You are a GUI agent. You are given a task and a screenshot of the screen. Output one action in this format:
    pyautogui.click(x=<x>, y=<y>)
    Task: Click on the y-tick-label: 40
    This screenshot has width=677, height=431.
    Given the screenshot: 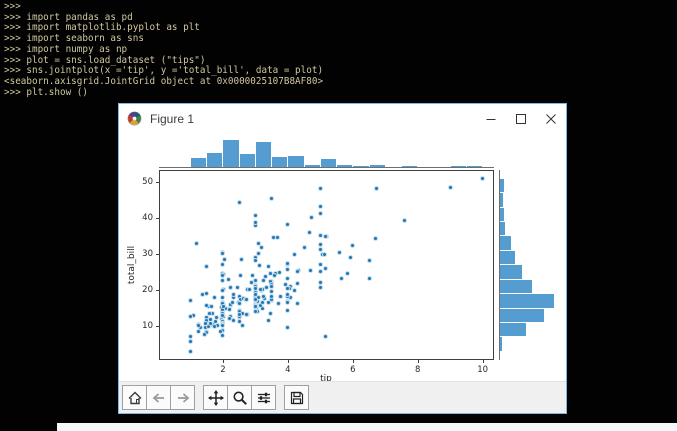 What is the action you would take?
    pyautogui.click(x=147, y=217)
    